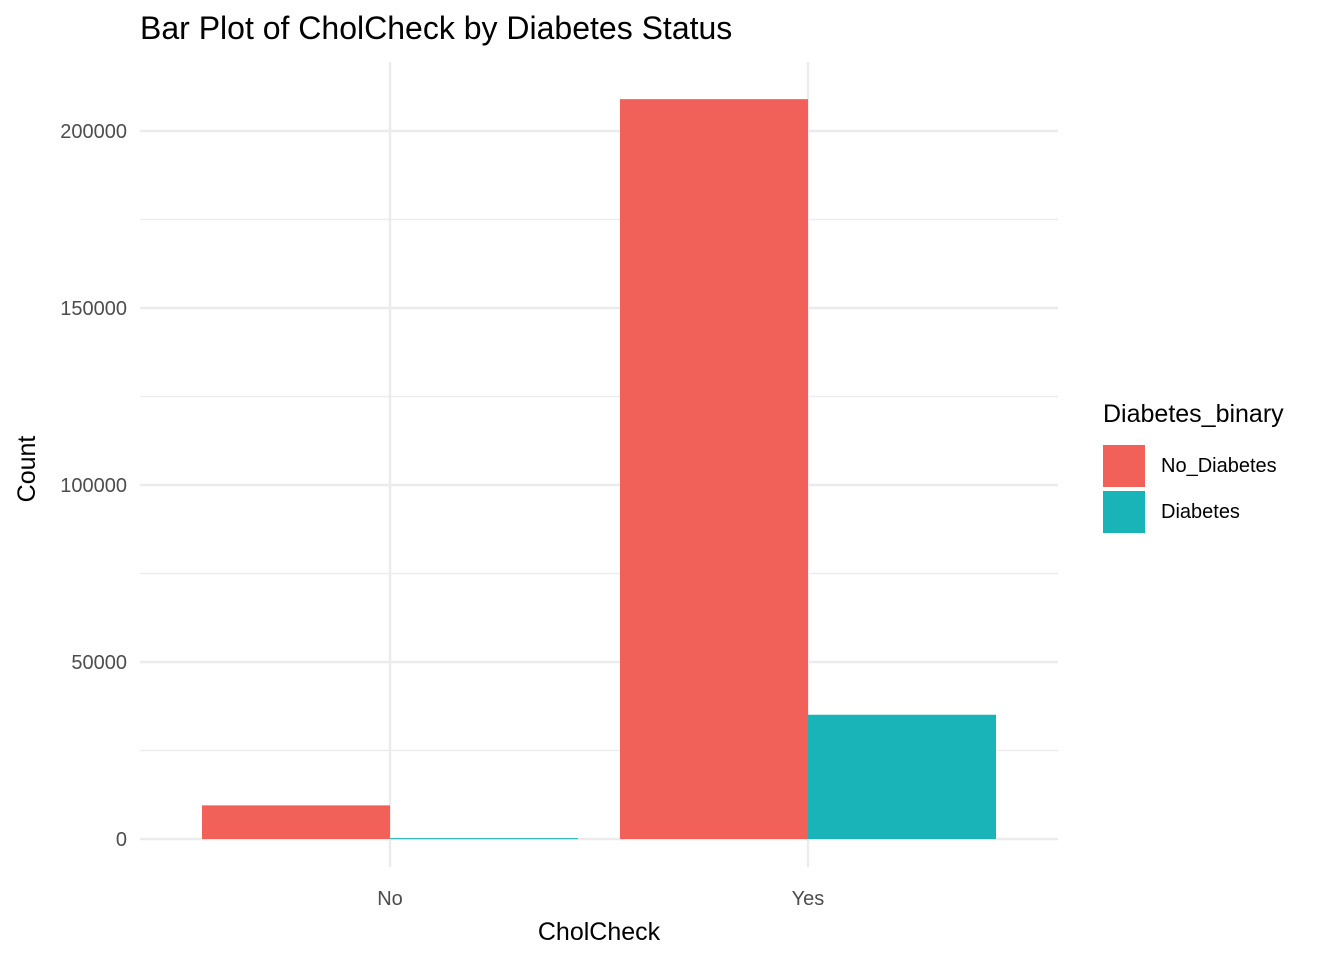 The width and height of the screenshot is (1344, 960). What do you see at coordinates (27, 469) in the screenshot?
I see `y-axis-title: Count` at bounding box center [27, 469].